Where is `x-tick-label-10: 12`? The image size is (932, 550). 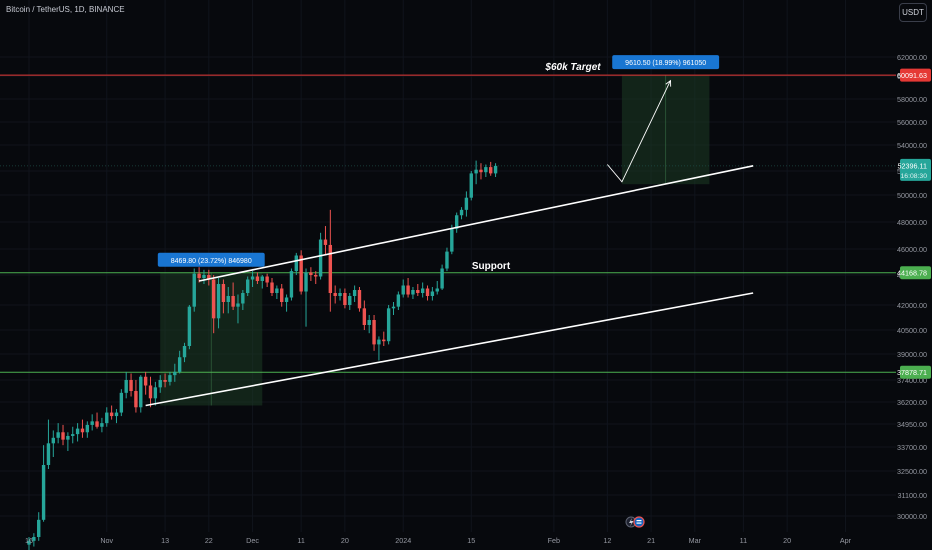 x-tick-label-10: 12 is located at coordinates (607, 540).